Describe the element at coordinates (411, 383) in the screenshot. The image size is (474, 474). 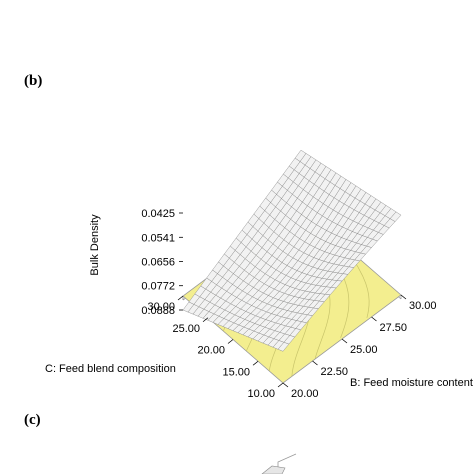
I see `x-axis-title: B: Feed moisture content` at that location.